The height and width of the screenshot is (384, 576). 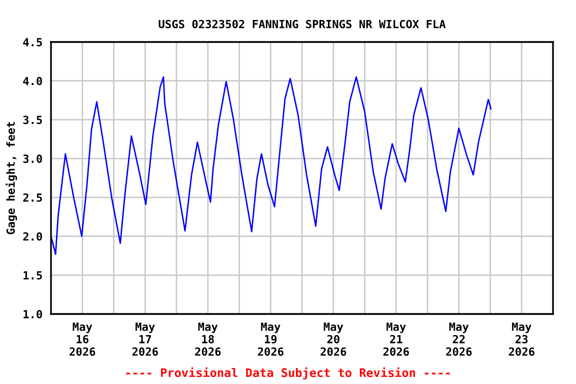 What do you see at coordinates (32, 42) in the screenshot?
I see `y-tick-label: 4.5` at bounding box center [32, 42].